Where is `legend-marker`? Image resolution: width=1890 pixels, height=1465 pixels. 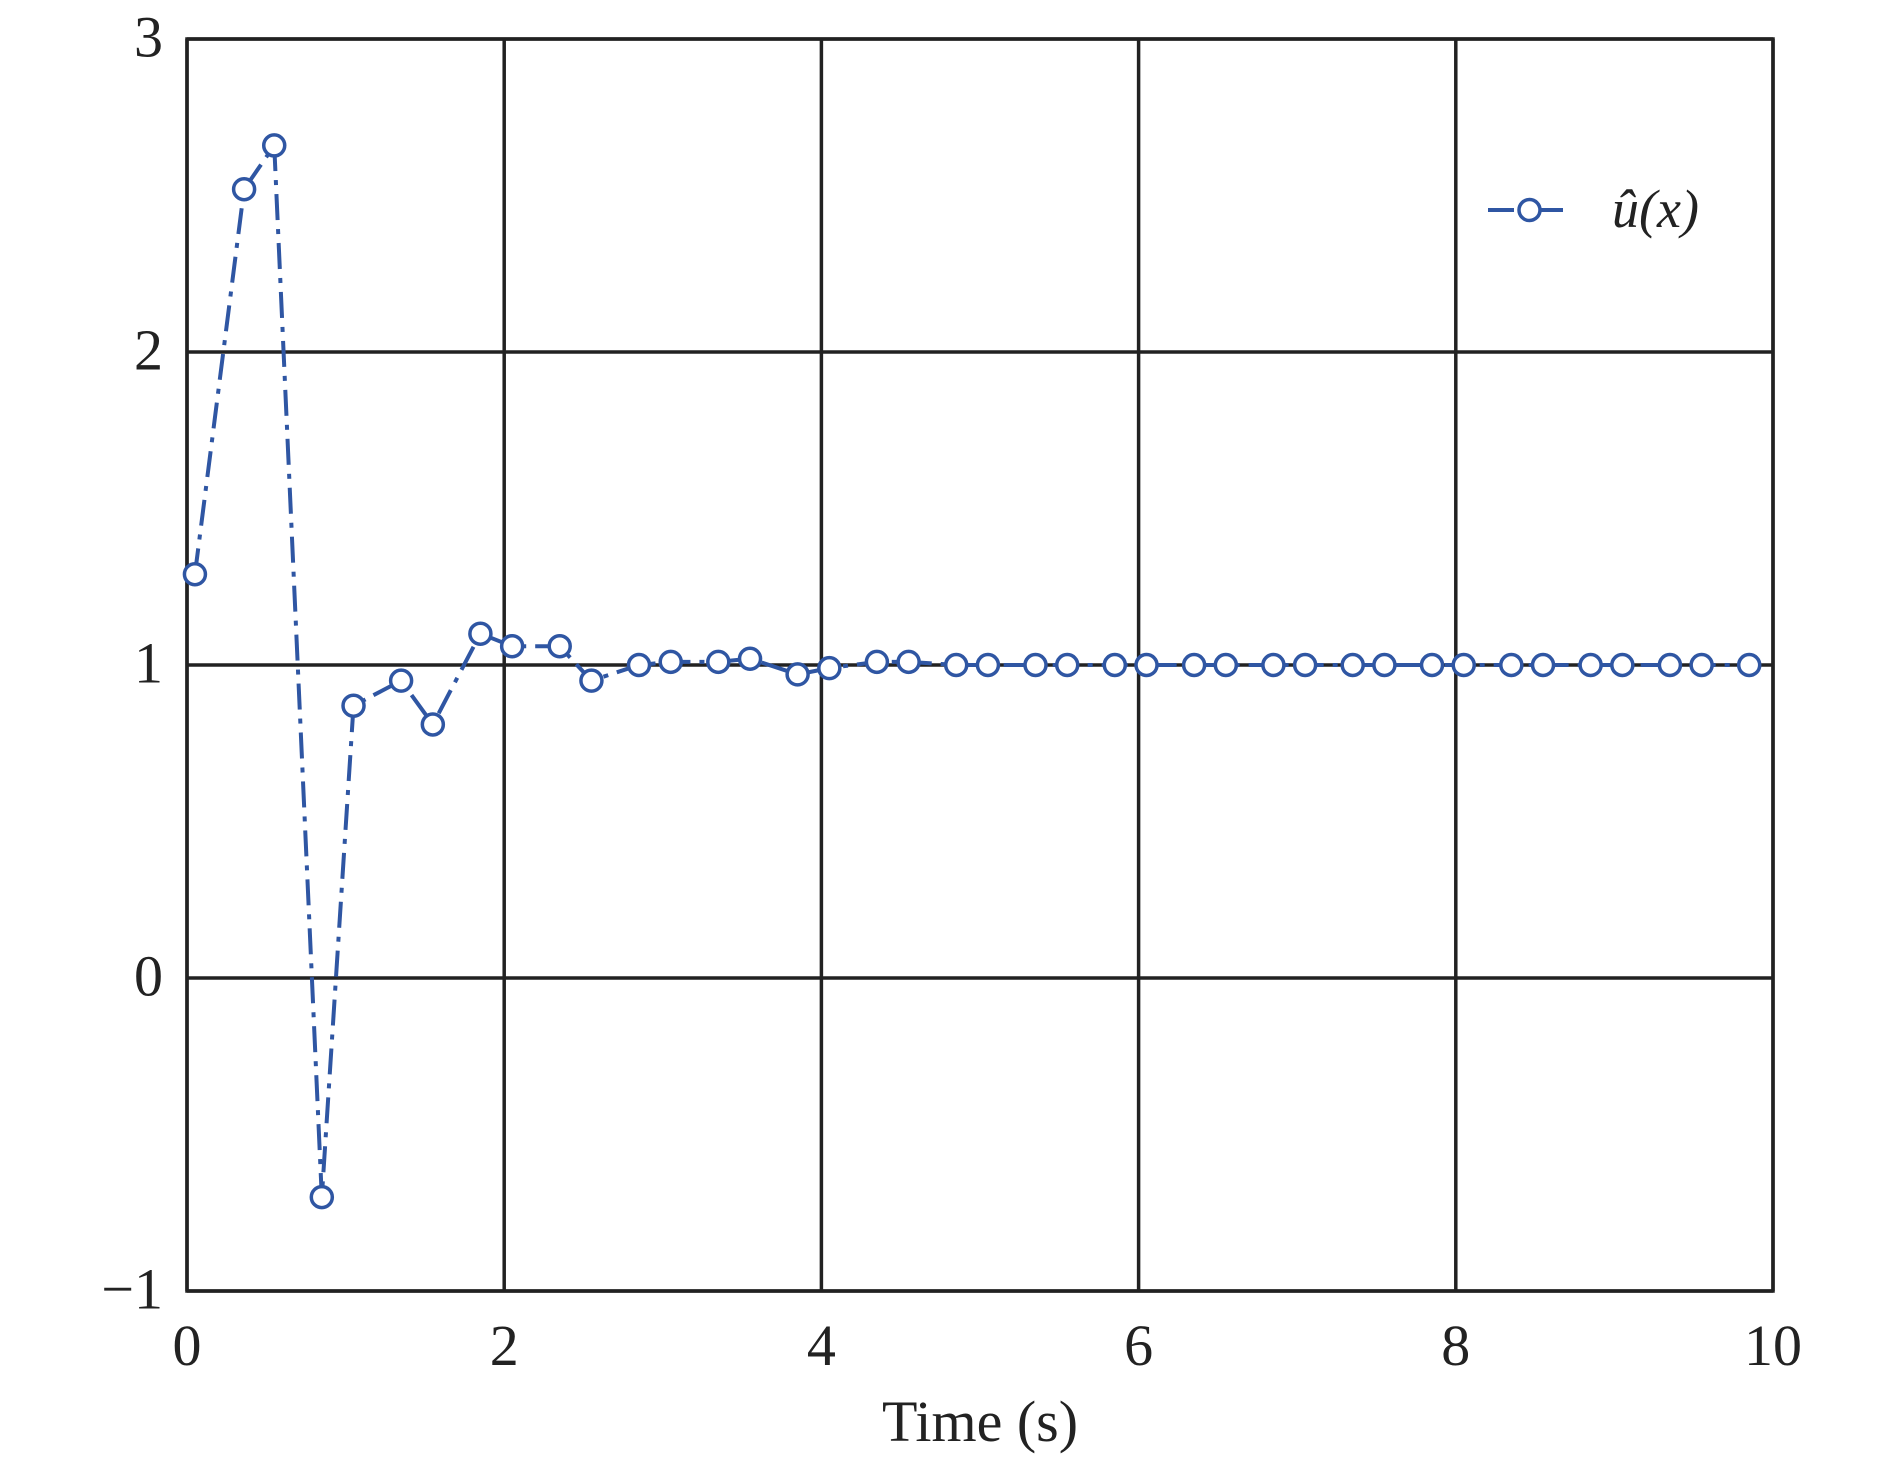 legend-marker is located at coordinates (1529, 210).